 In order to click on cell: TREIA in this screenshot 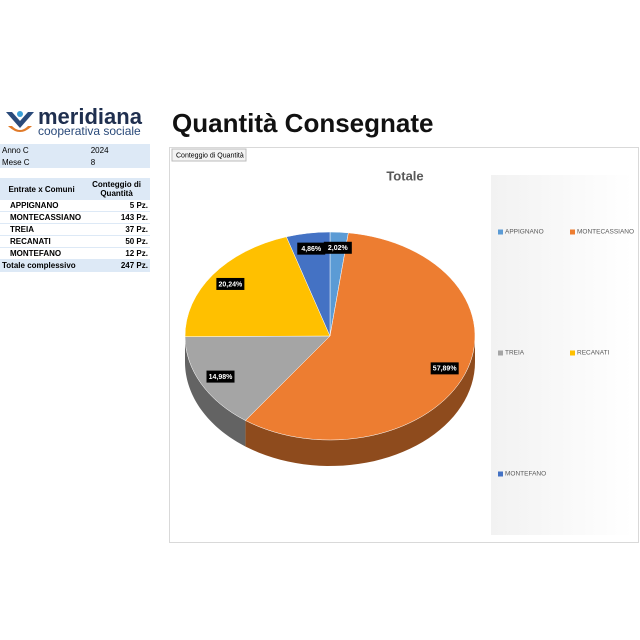, I will do `click(42, 229)`.